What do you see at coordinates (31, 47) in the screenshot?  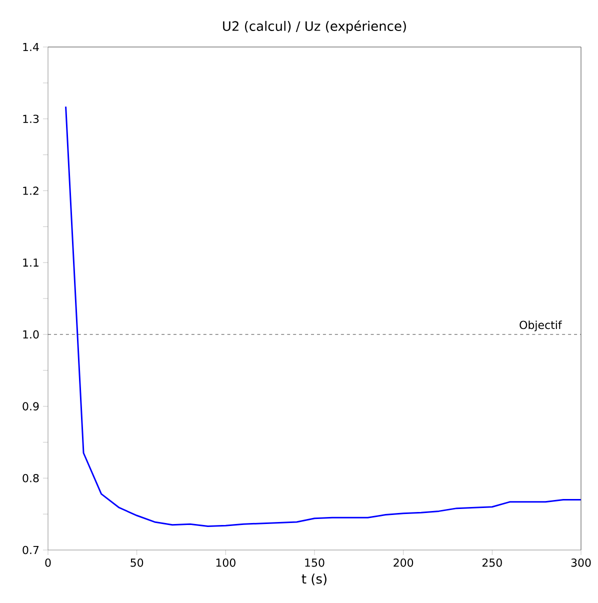 I see `y-tick-label: 1.4` at bounding box center [31, 47].